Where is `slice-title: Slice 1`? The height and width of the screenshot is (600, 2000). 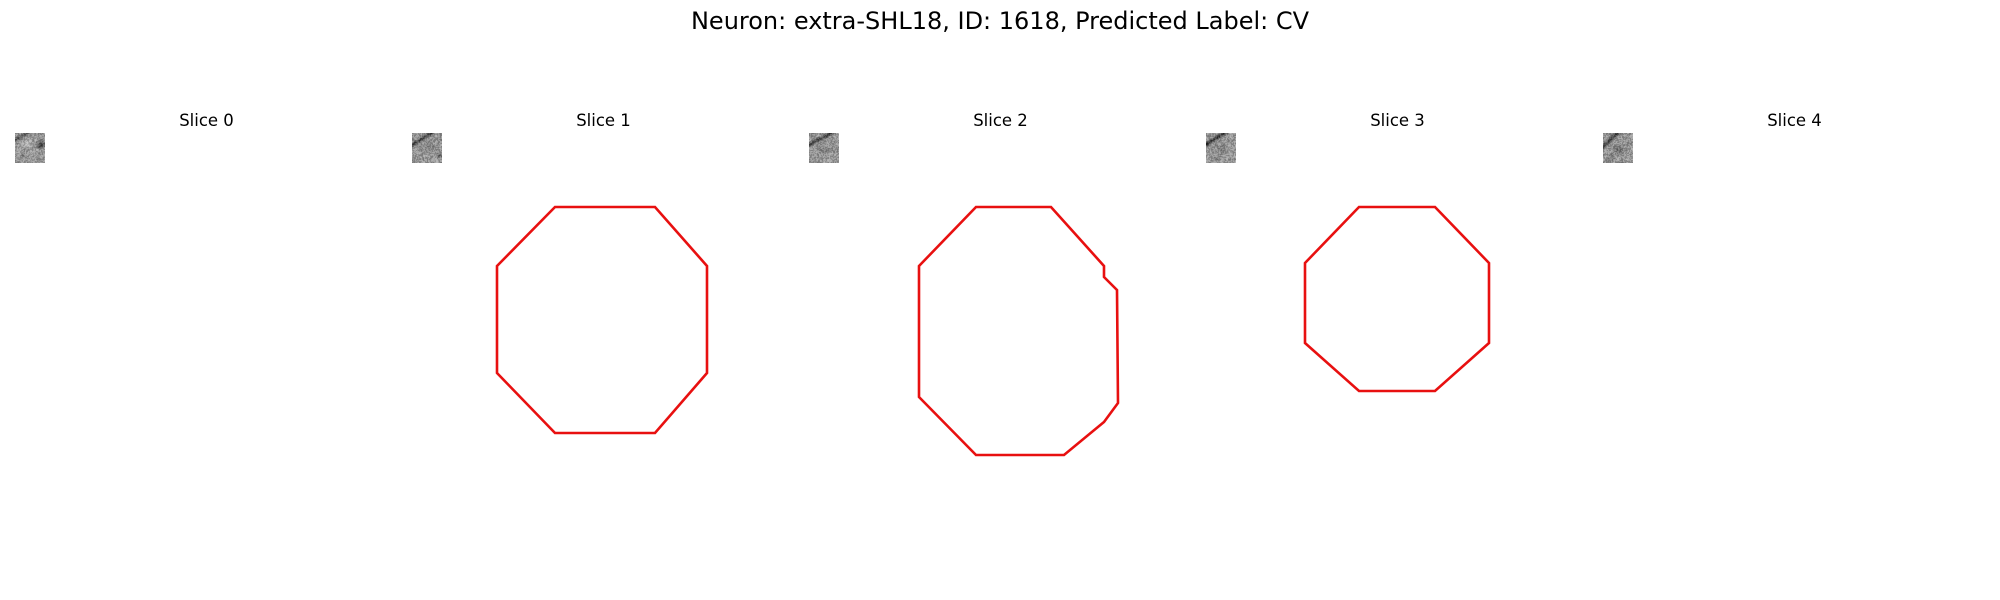
slice-title: Slice 1 is located at coordinates (603, 120).